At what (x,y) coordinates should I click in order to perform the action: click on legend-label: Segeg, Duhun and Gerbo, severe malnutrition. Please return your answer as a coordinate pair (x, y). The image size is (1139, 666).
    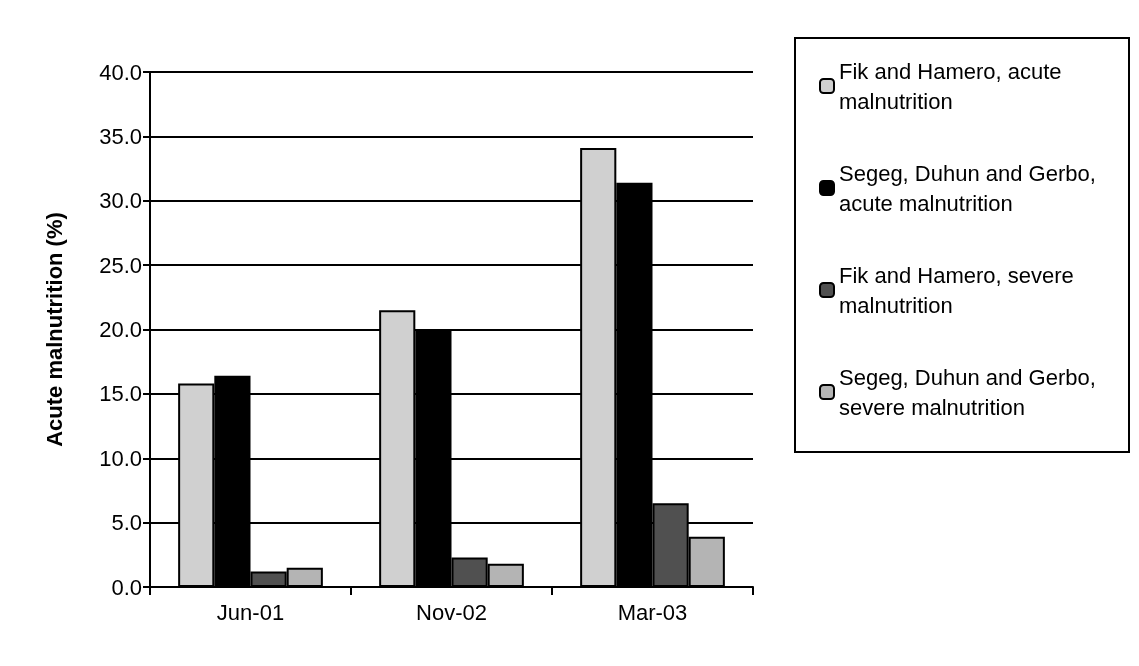
    Looking at the image, I should click on (970, 392).